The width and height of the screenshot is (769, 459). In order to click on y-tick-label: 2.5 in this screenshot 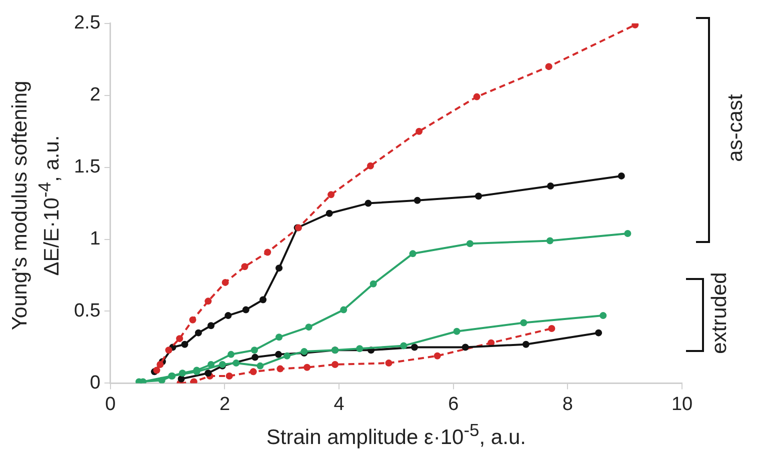, I will do `click(87, 23)`.